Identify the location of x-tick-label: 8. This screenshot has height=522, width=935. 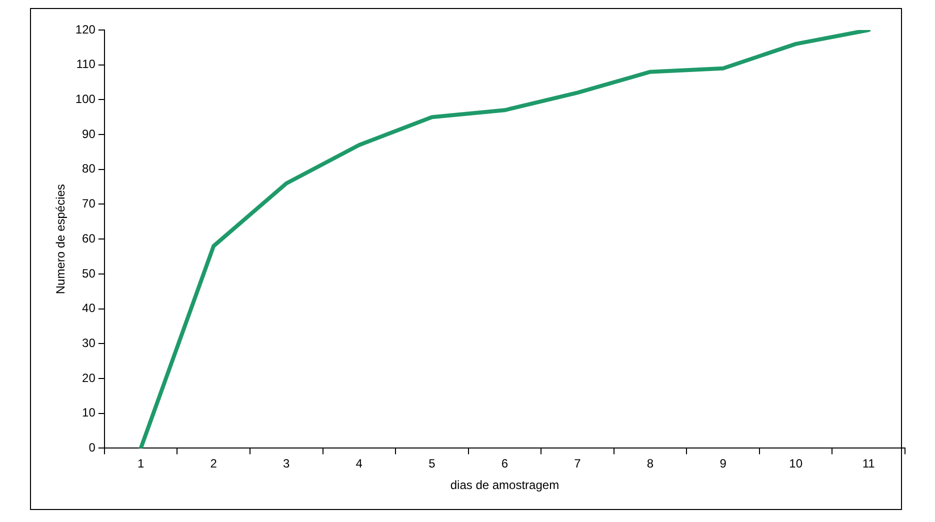
(650, 463).